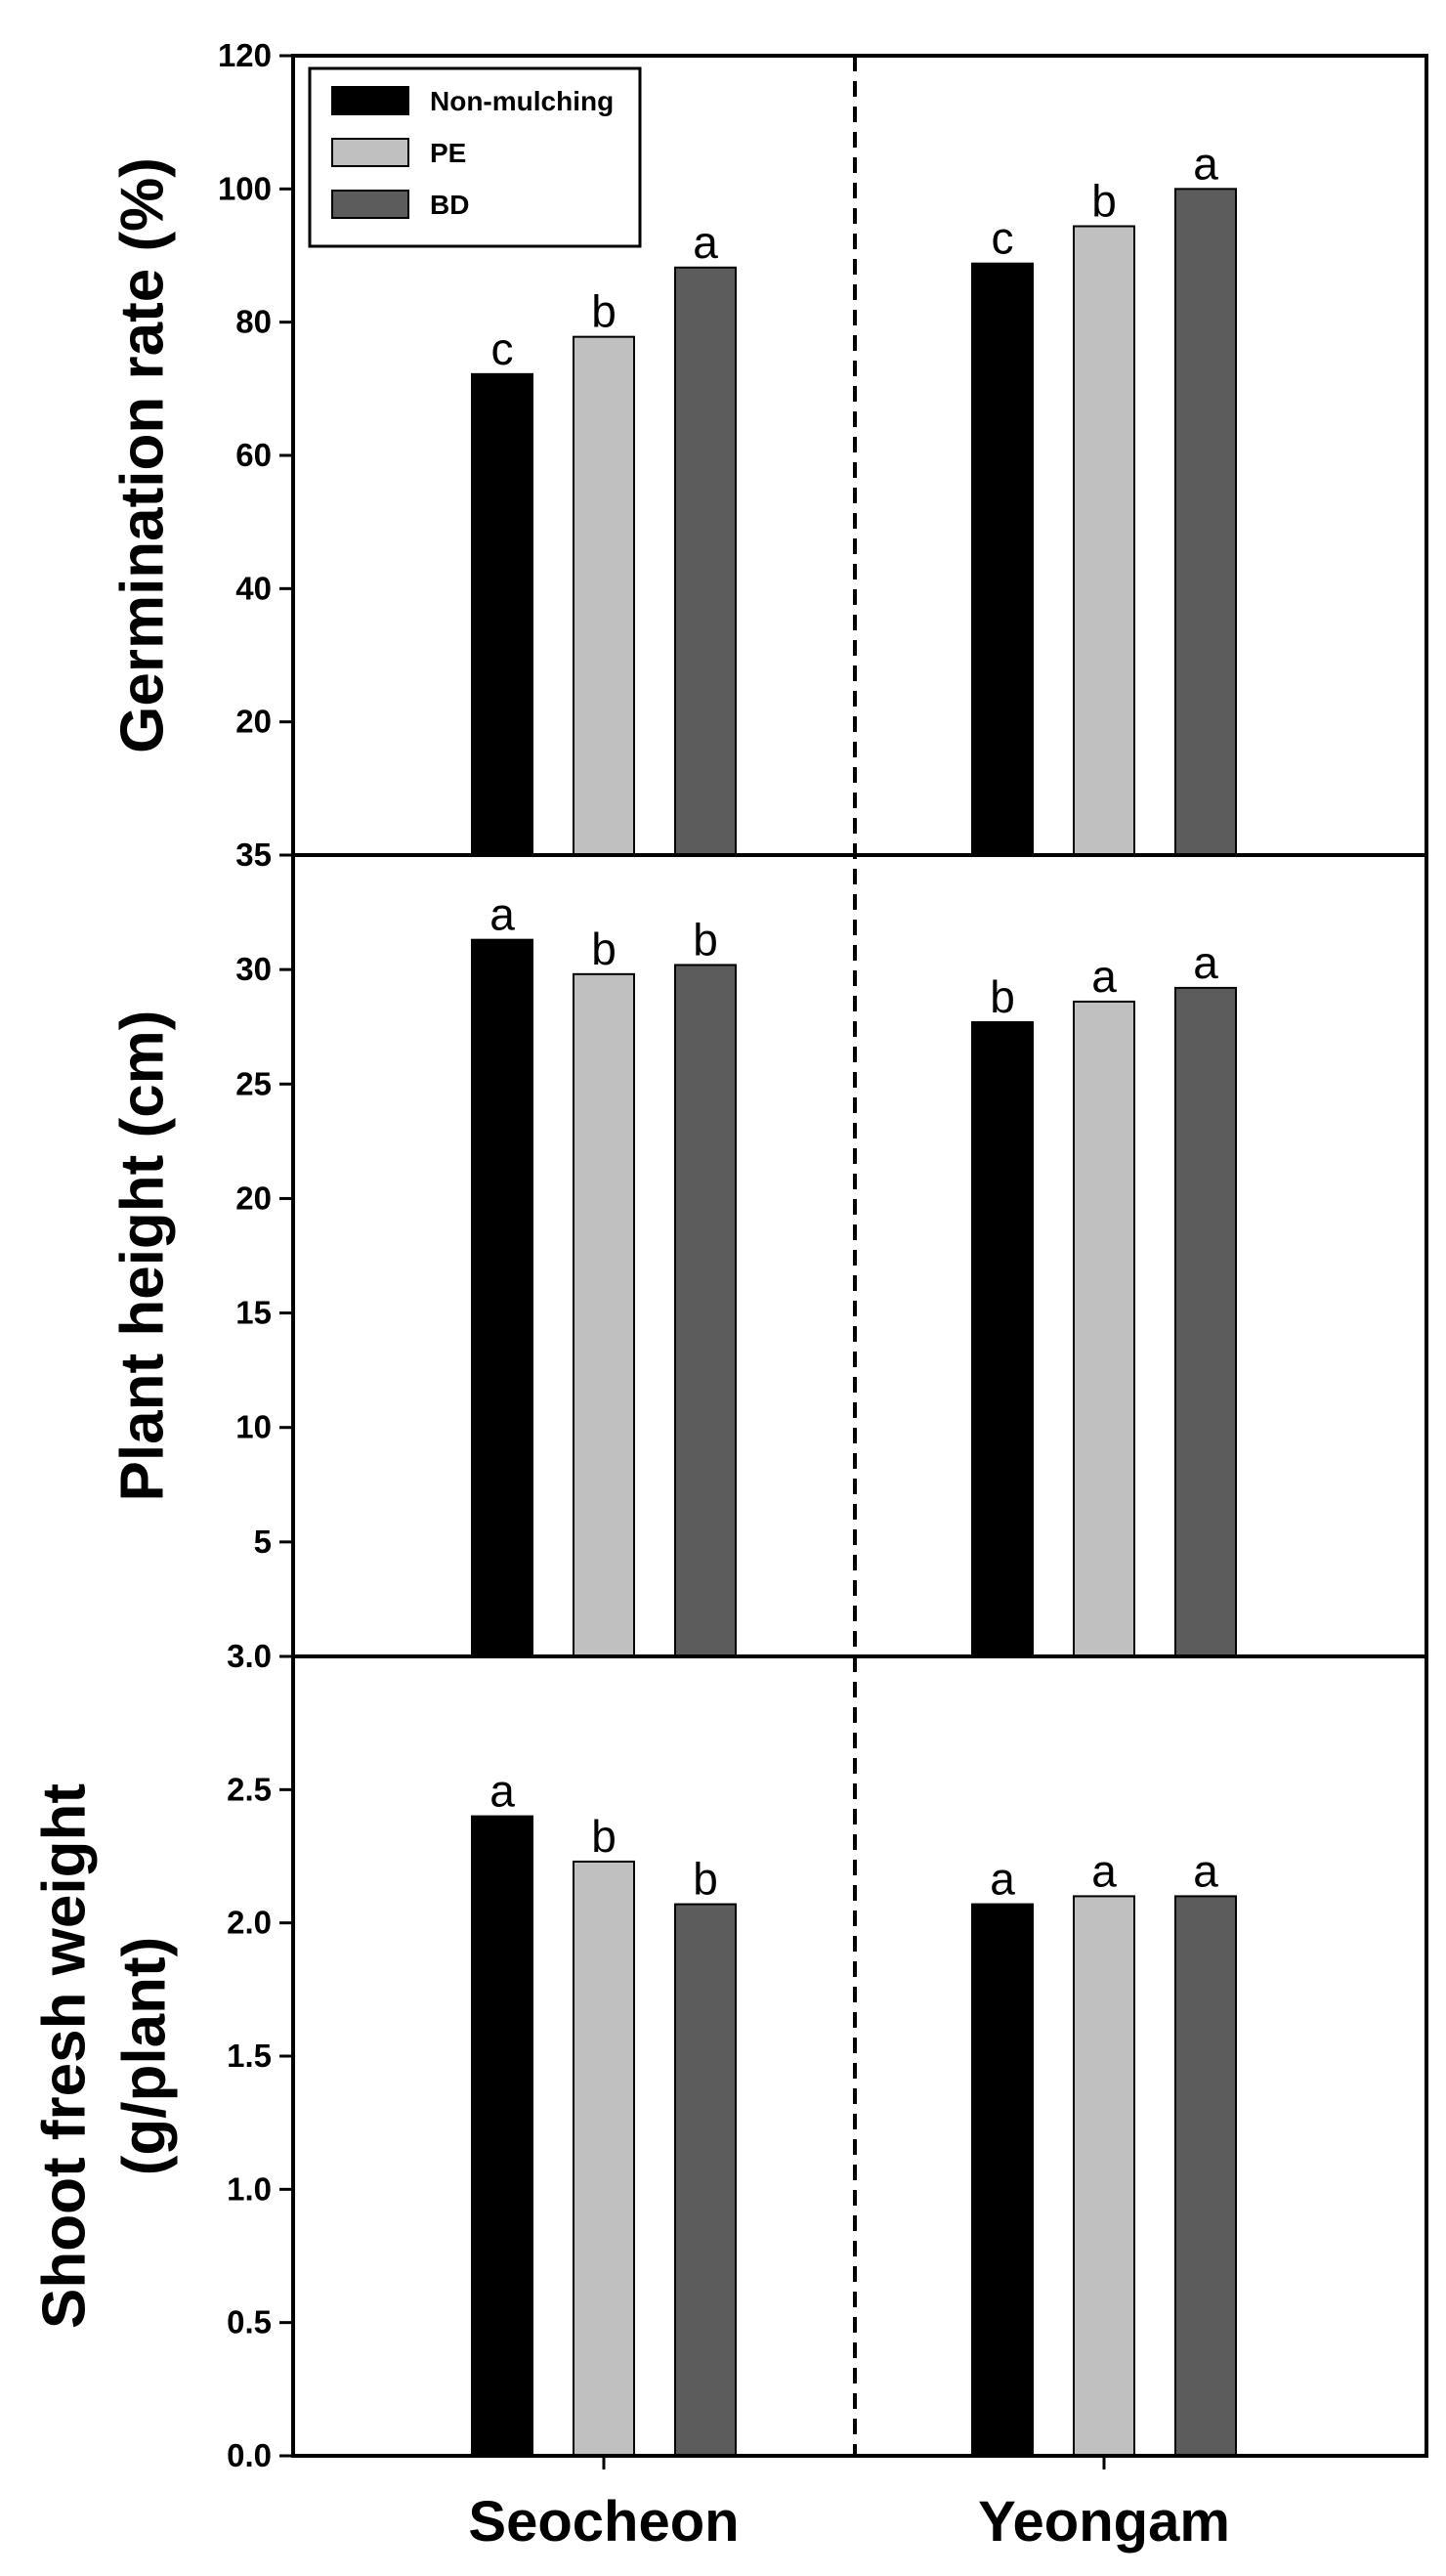 Image resolution: width=1446 pixels, height=2576 pixels. Describe the element at coordinates (475, 157) in the screenshot. I see `legend: Non-mulching PE BD` at that location.